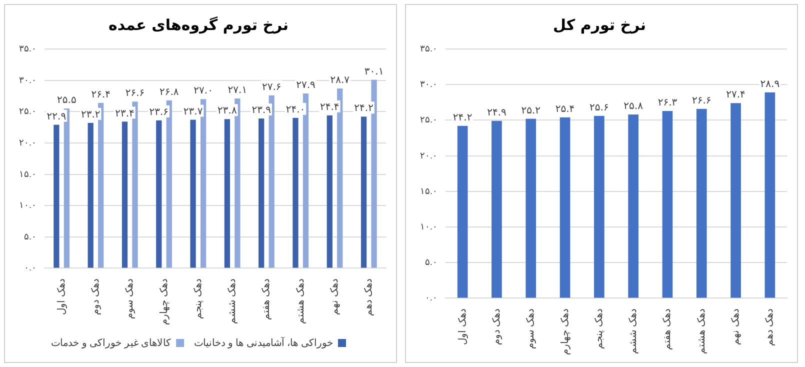 This screenshot has height=367, width=805. Describe the element at coordinates (272, 87) in the screenshot. I see `data-label: ۲۷.۶` at that location.